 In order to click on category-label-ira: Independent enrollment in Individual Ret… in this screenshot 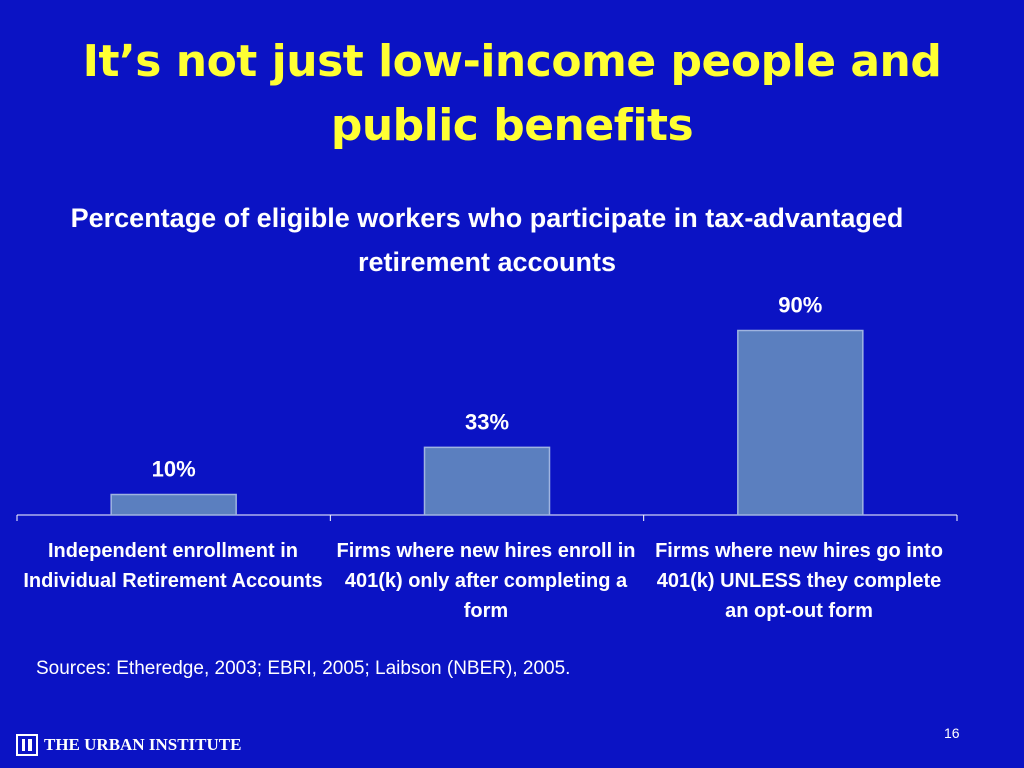, I will do `click(173, 566)`.